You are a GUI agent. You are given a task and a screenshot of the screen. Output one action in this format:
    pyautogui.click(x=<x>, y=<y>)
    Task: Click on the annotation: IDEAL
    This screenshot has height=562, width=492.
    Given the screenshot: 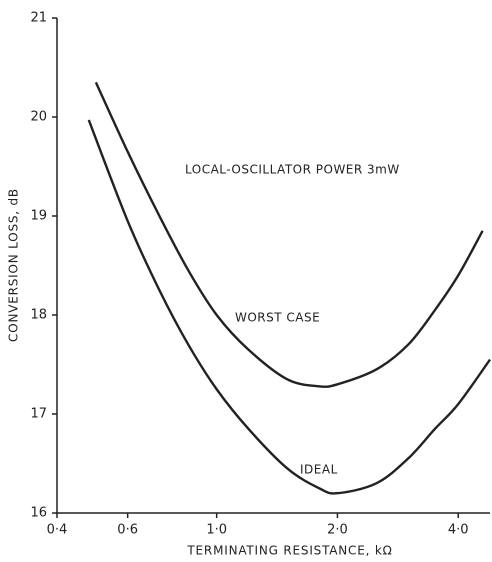 What is the action you would take?
    pyautogui.click(x=319, y=470)
    